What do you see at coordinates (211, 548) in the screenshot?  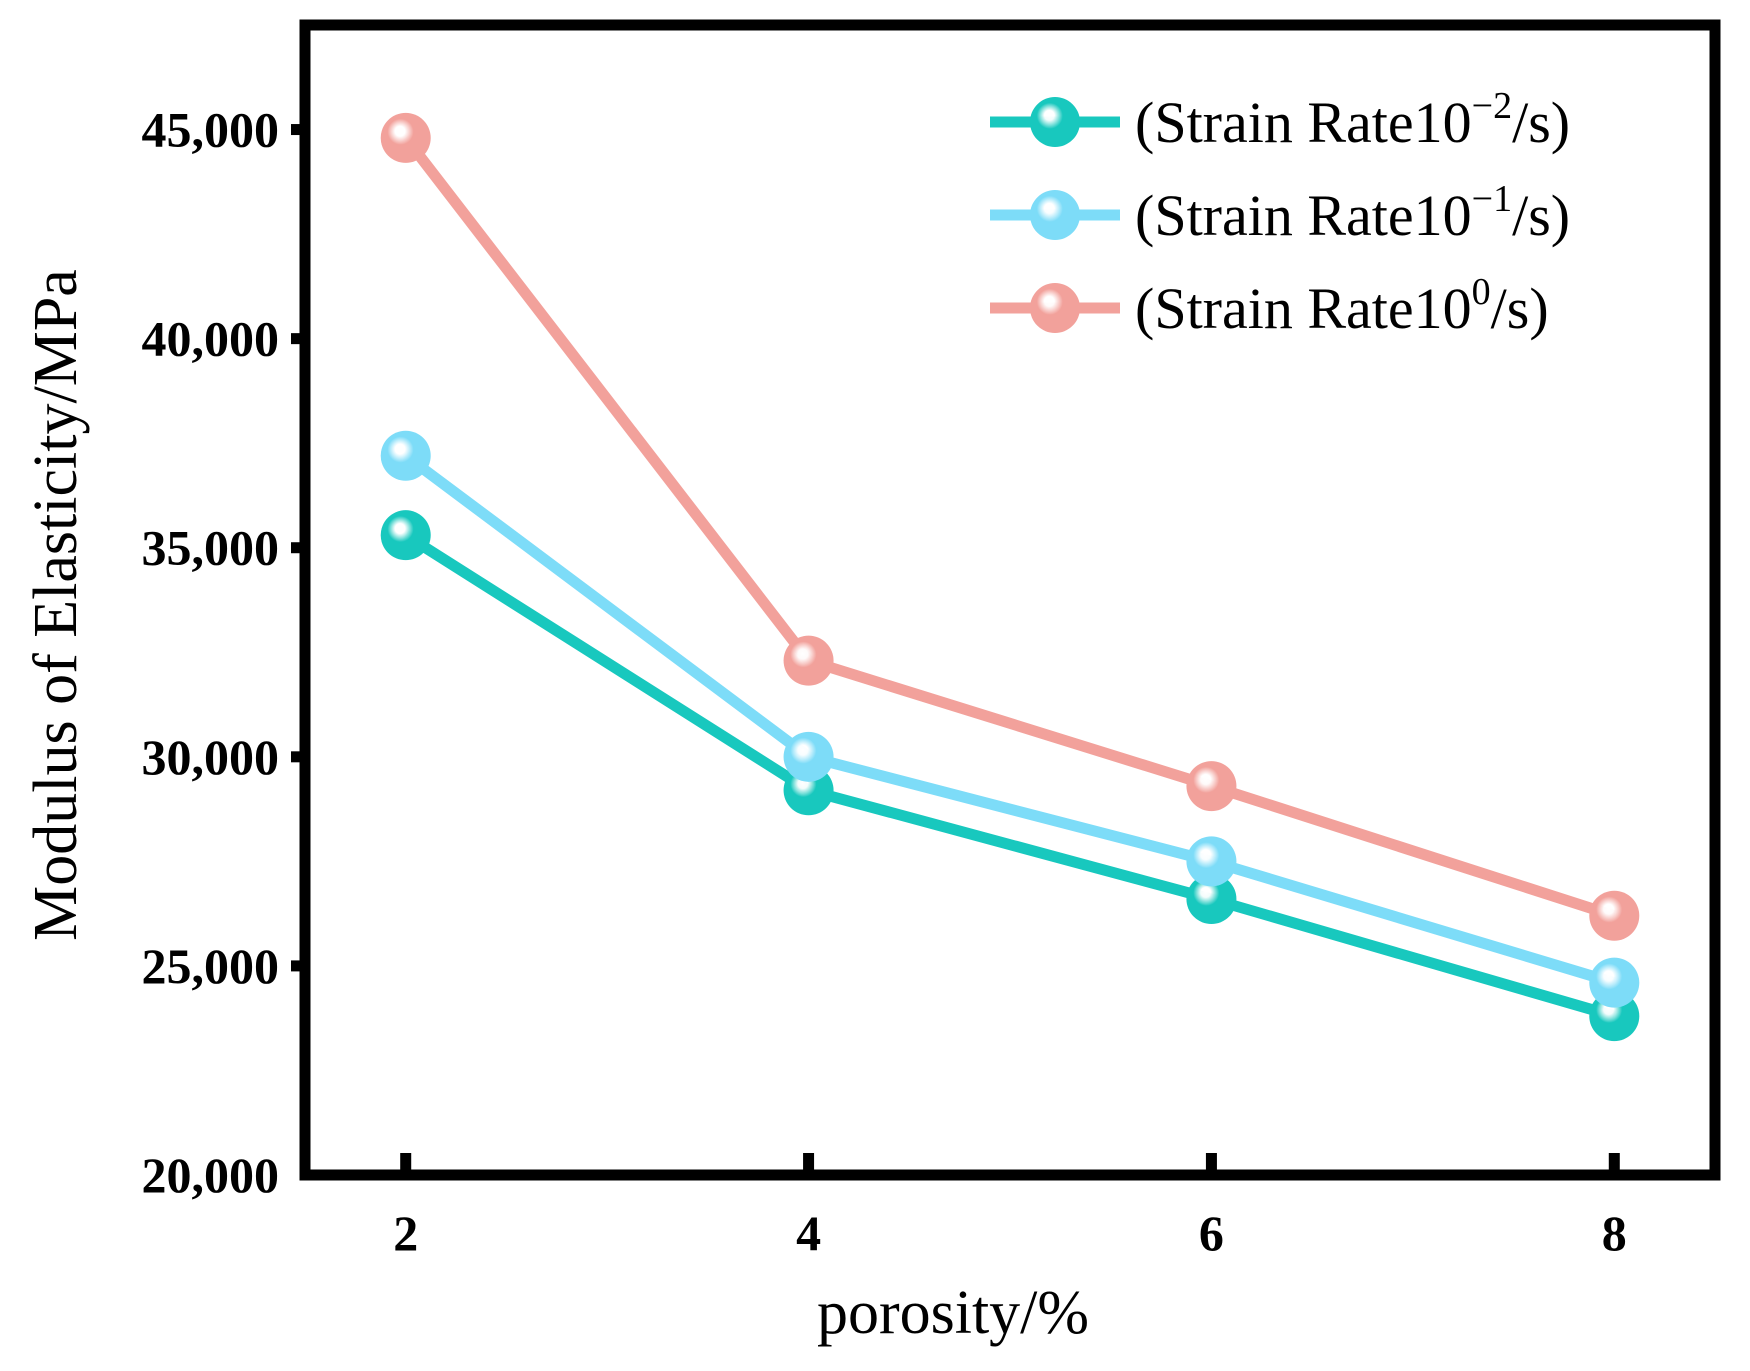 I see `y-tick-label: 35,000` at bounding box center [211, 548].